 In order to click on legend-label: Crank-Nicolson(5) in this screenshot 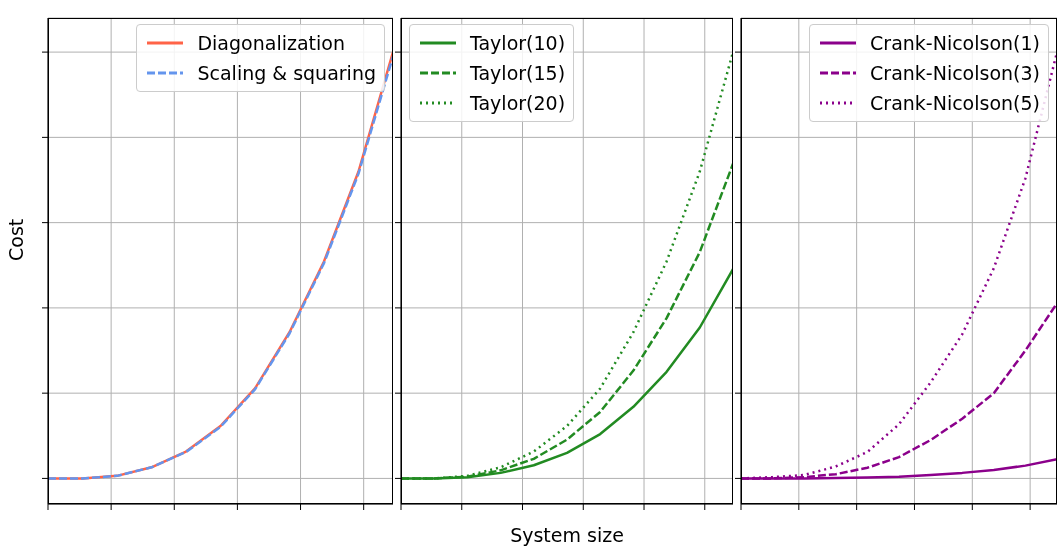, I will do `click(955, 103)`.